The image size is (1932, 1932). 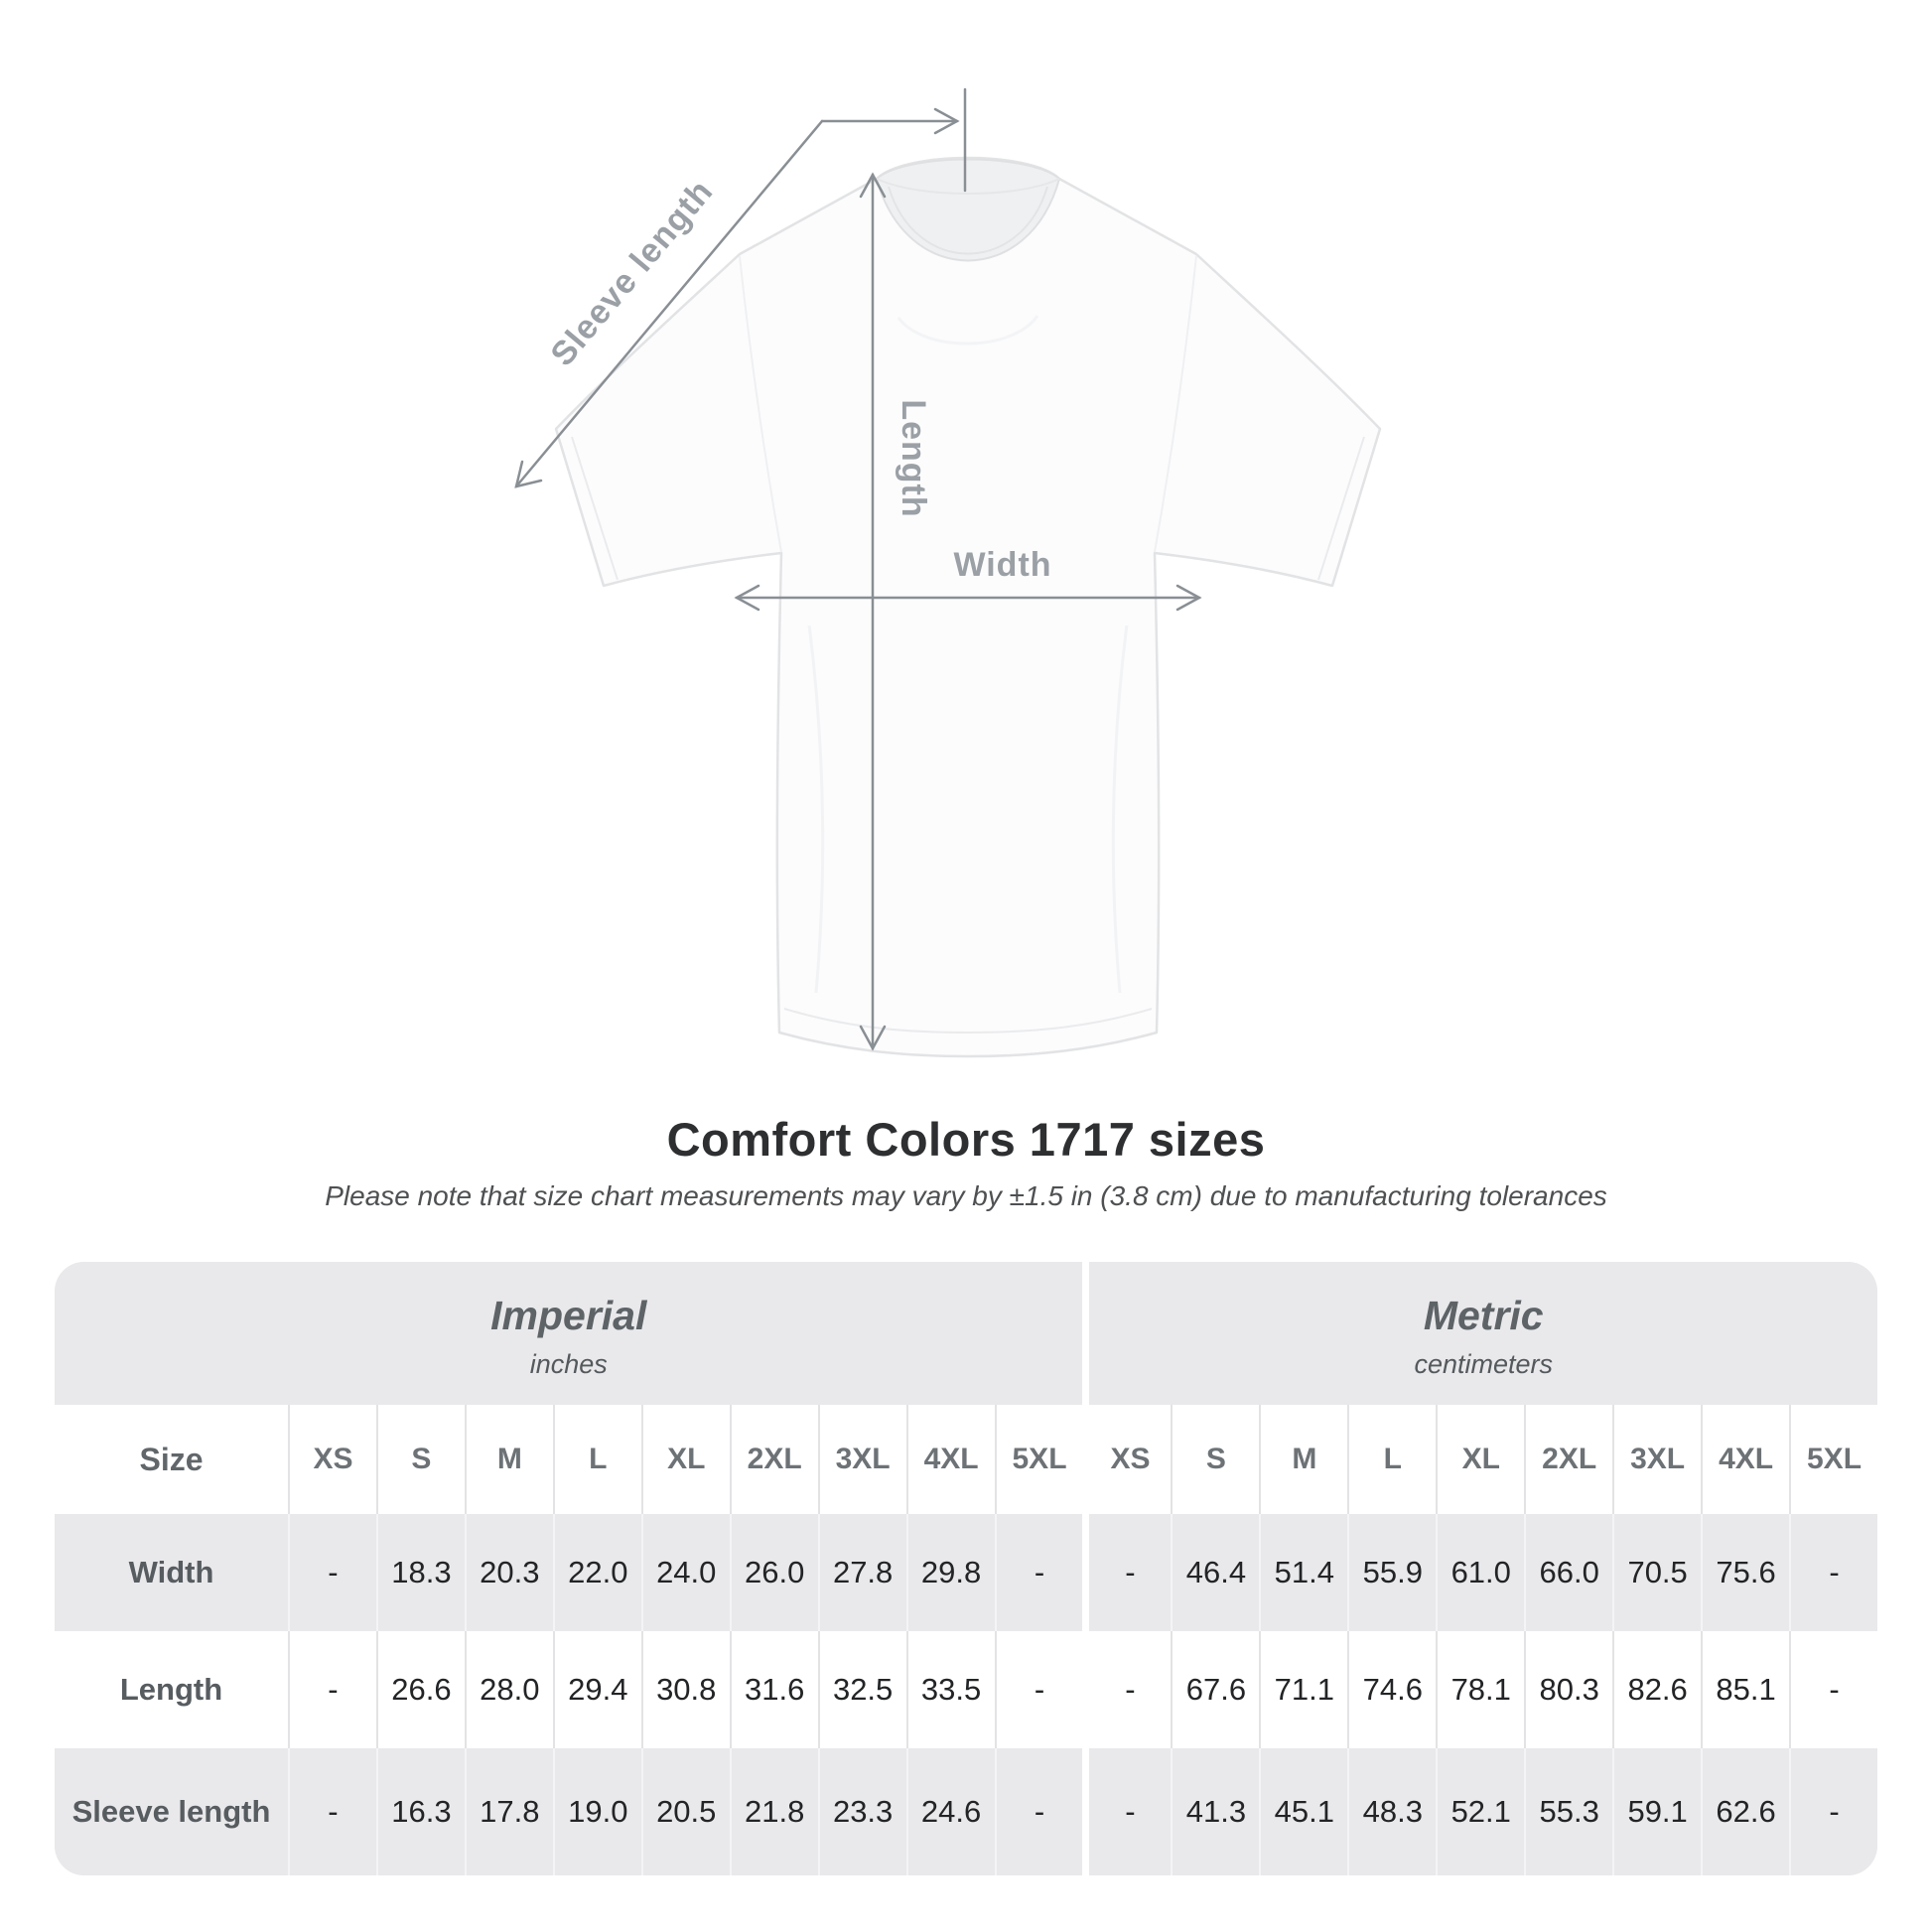 What do you see at coordinates (508, 1459) in the screenshot?
I see `size-header-imperial-m: M` at bounding box center [508, 1459].